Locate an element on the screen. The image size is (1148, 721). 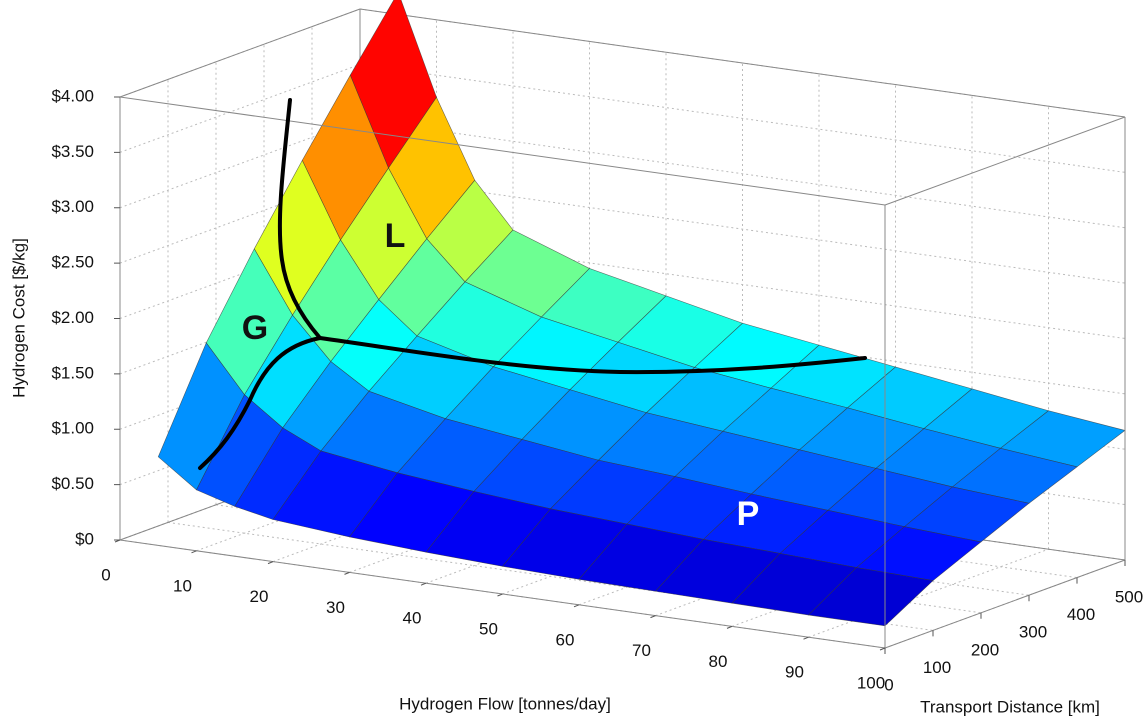
z-tick-label: $3.50 is located at coordinates (72, 151).